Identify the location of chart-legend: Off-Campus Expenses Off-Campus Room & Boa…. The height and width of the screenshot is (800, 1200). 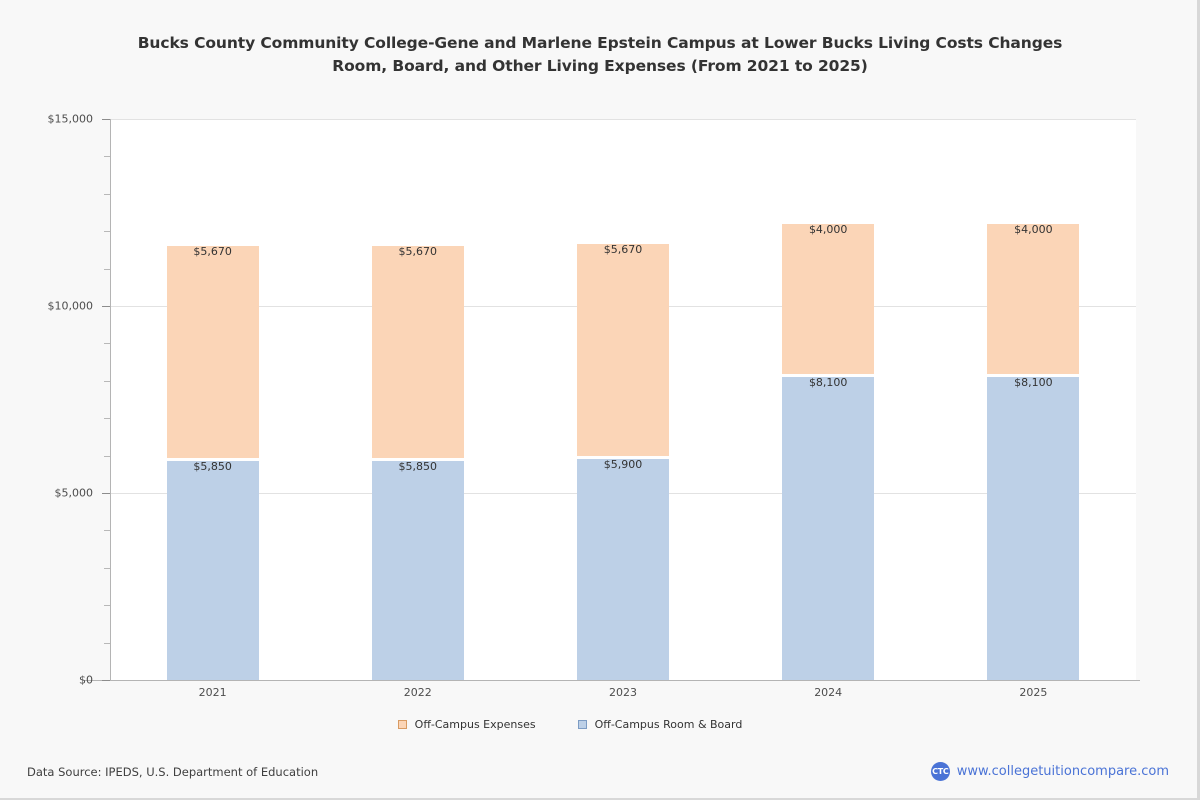
(570, 724).